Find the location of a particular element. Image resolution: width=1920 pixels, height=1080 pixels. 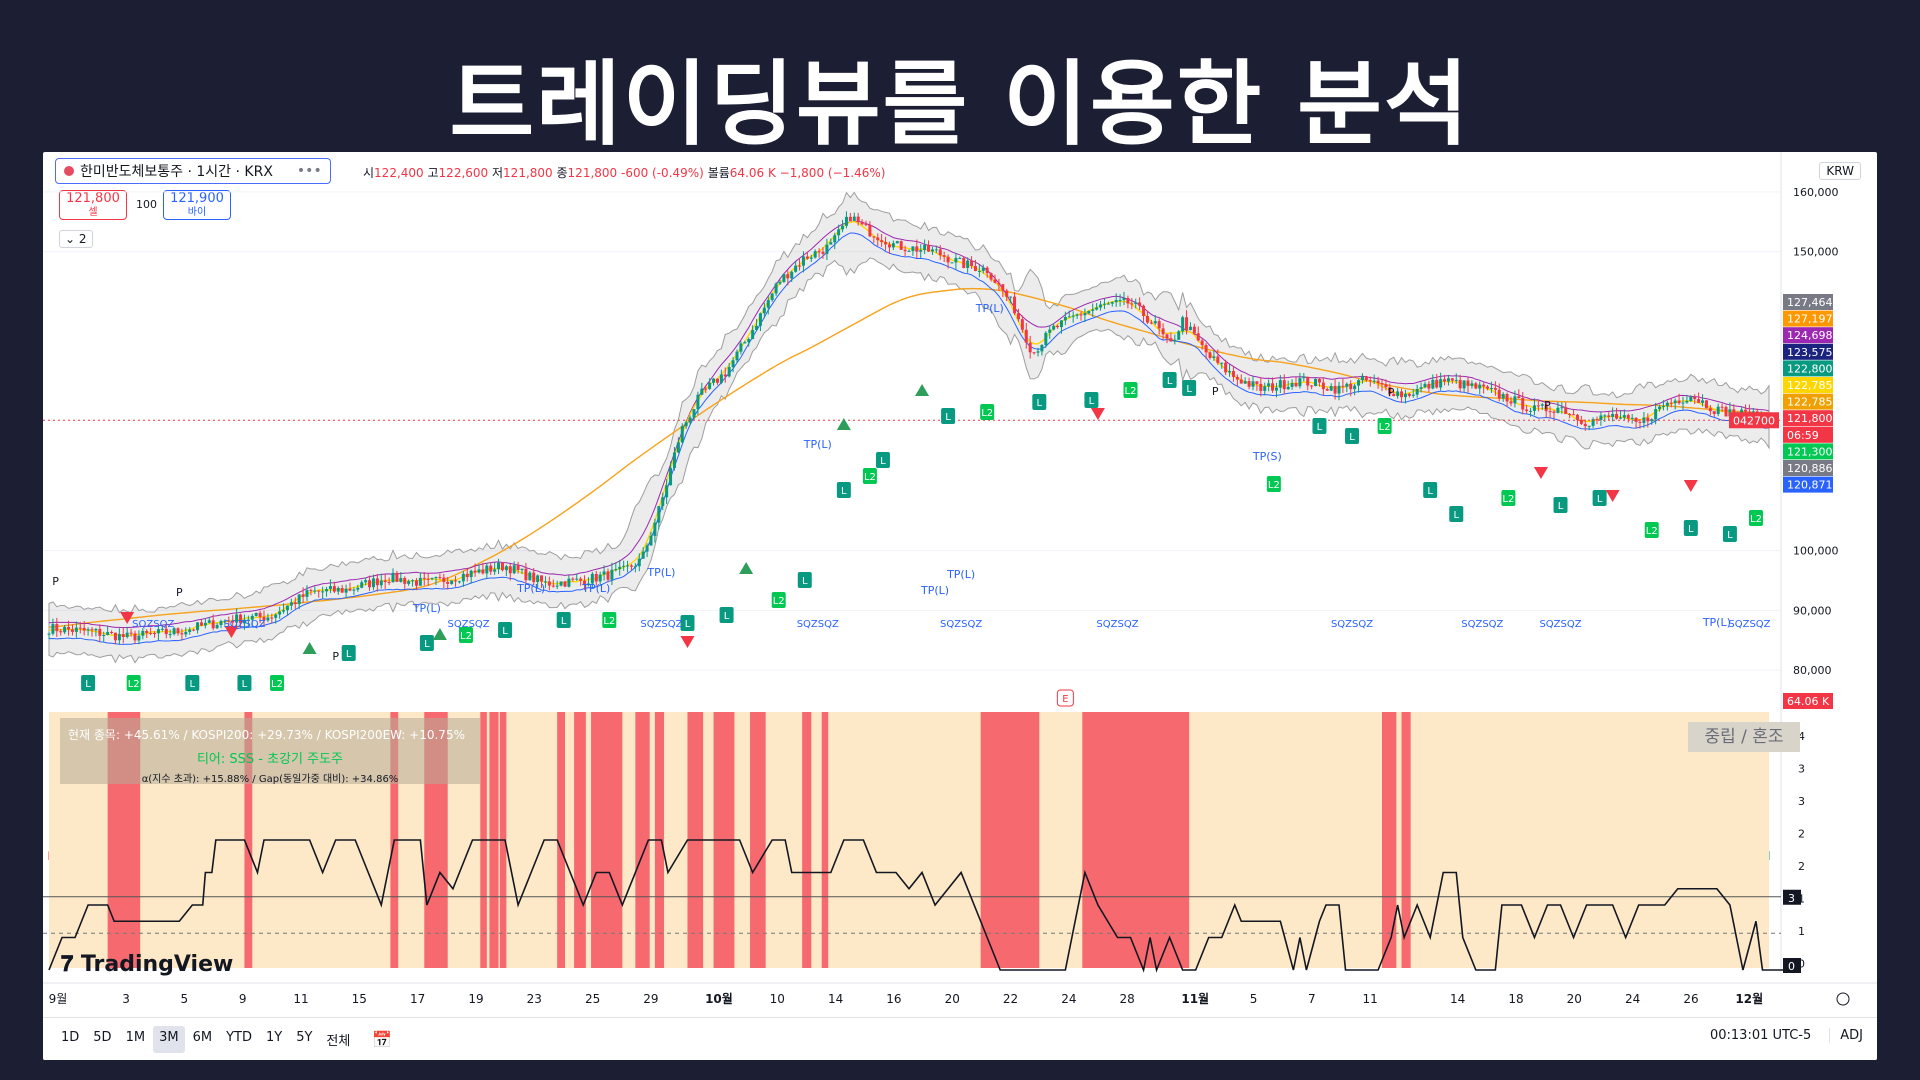

indicator-tick-label: 3 is located at coordinates (1801, 769).